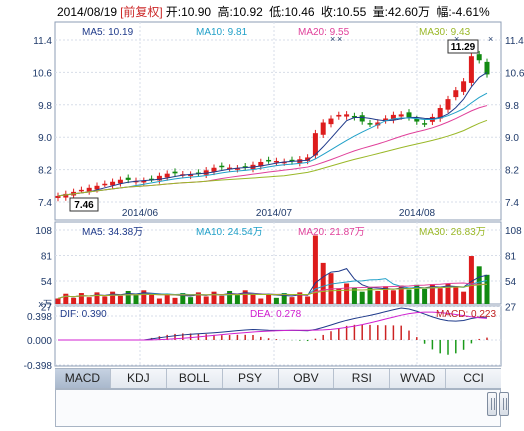 The width and height of the screenshot is (524, 431). I want to click on tab-wvad: WVAD, so click(418, 378).